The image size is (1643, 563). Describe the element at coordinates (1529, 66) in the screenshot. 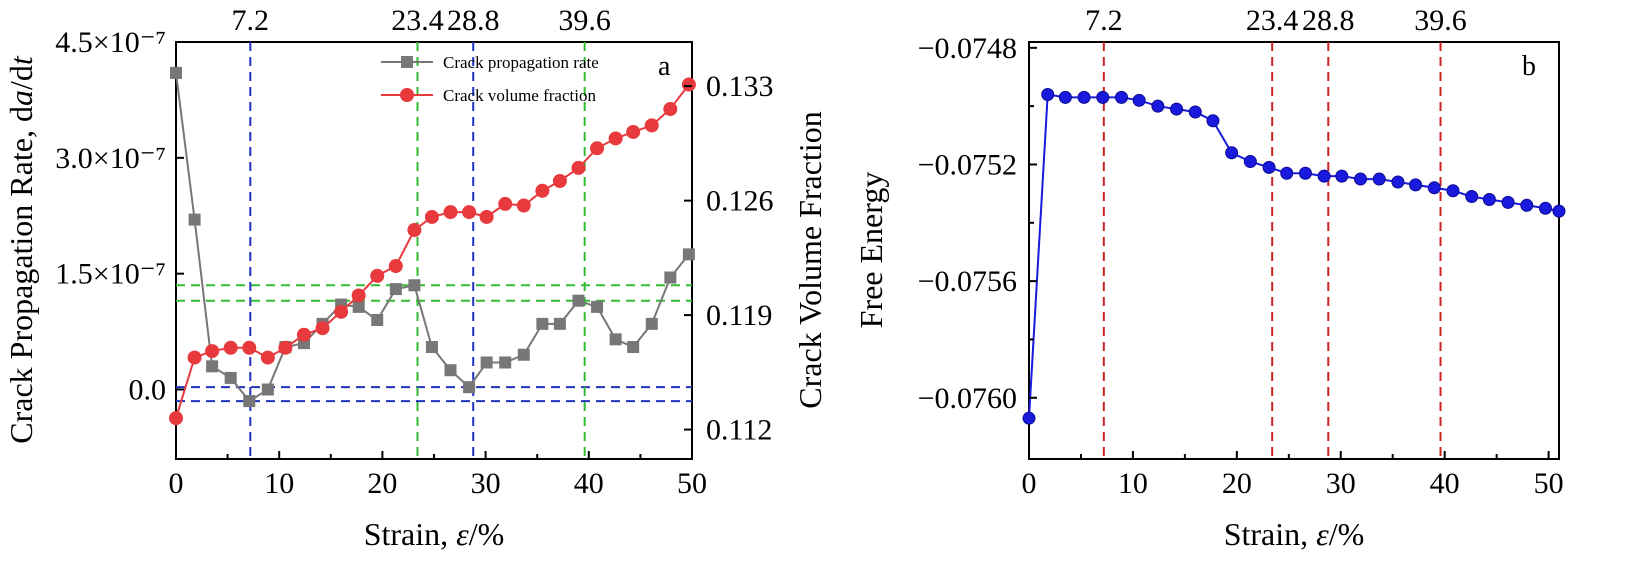

I see `panel-b-label: b` at that location.